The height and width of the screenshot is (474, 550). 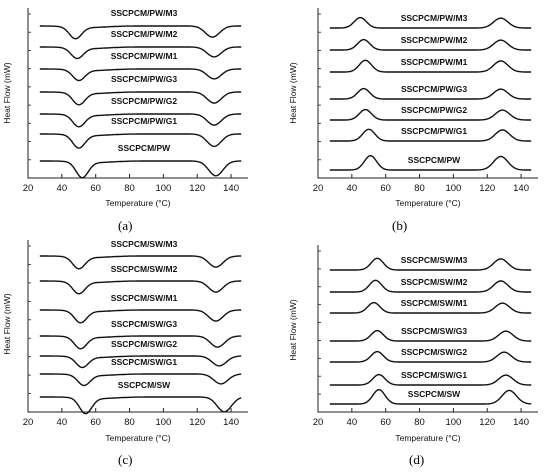 What do you see at coordinates (125, 459) in the screenshot?
I see `panel-caption-c: (c)` at bounding box center [125, 459].